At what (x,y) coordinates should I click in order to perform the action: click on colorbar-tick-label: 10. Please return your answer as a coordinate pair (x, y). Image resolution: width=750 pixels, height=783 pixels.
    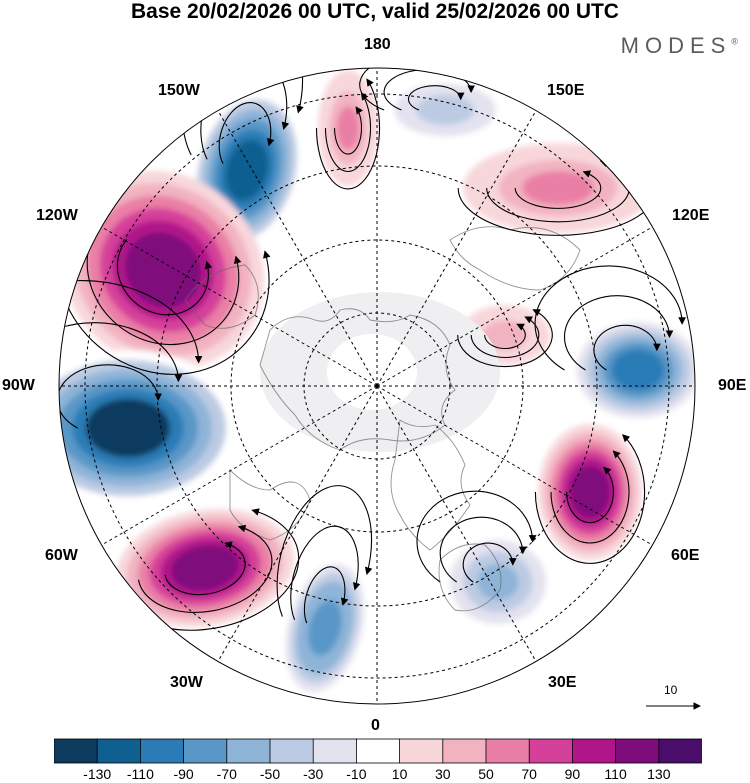
    Looking at the image, I should click on (399, 774).